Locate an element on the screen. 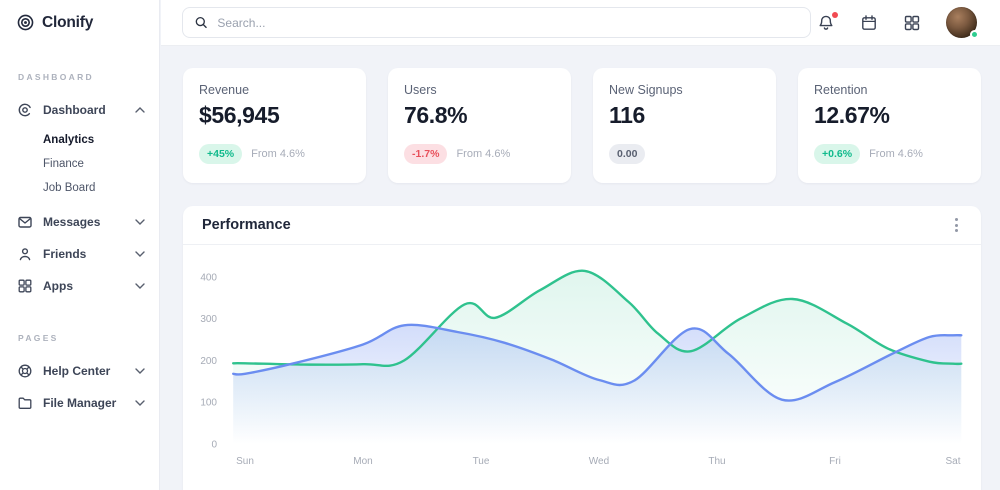  sidebar-item-label: Friends is located at coordinates (65, 254).